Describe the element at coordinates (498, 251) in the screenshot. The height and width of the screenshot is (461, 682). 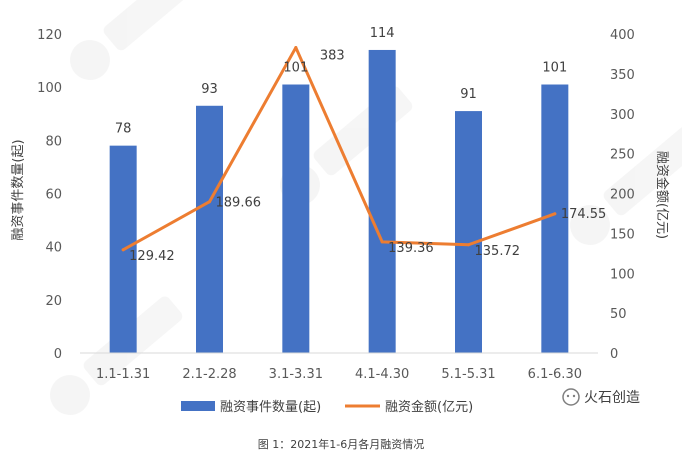
I see `line-value-label: 135.72` at that location.